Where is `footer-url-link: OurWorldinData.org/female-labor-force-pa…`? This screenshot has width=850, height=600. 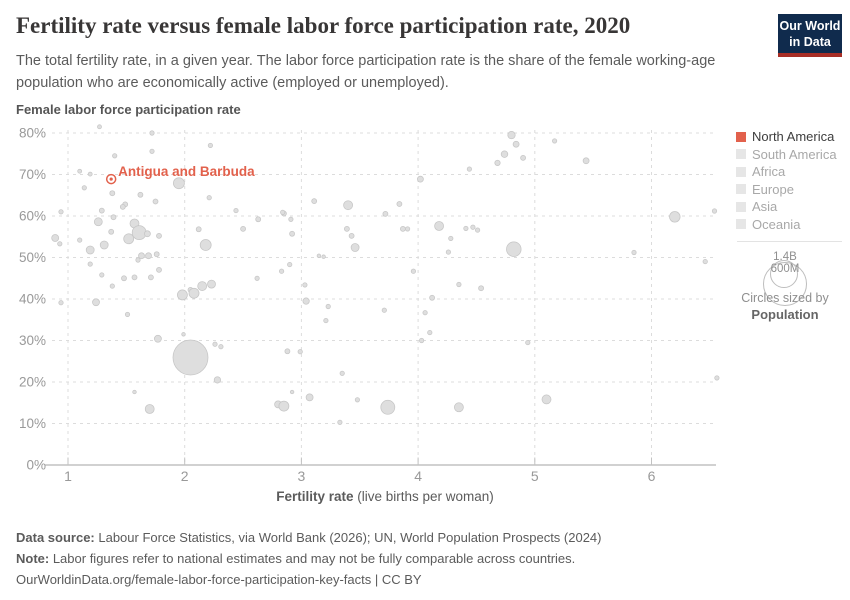
footer-url-link: OurWorldinData.org/female-labor-force-pa… is located at coordinates (194, 579).